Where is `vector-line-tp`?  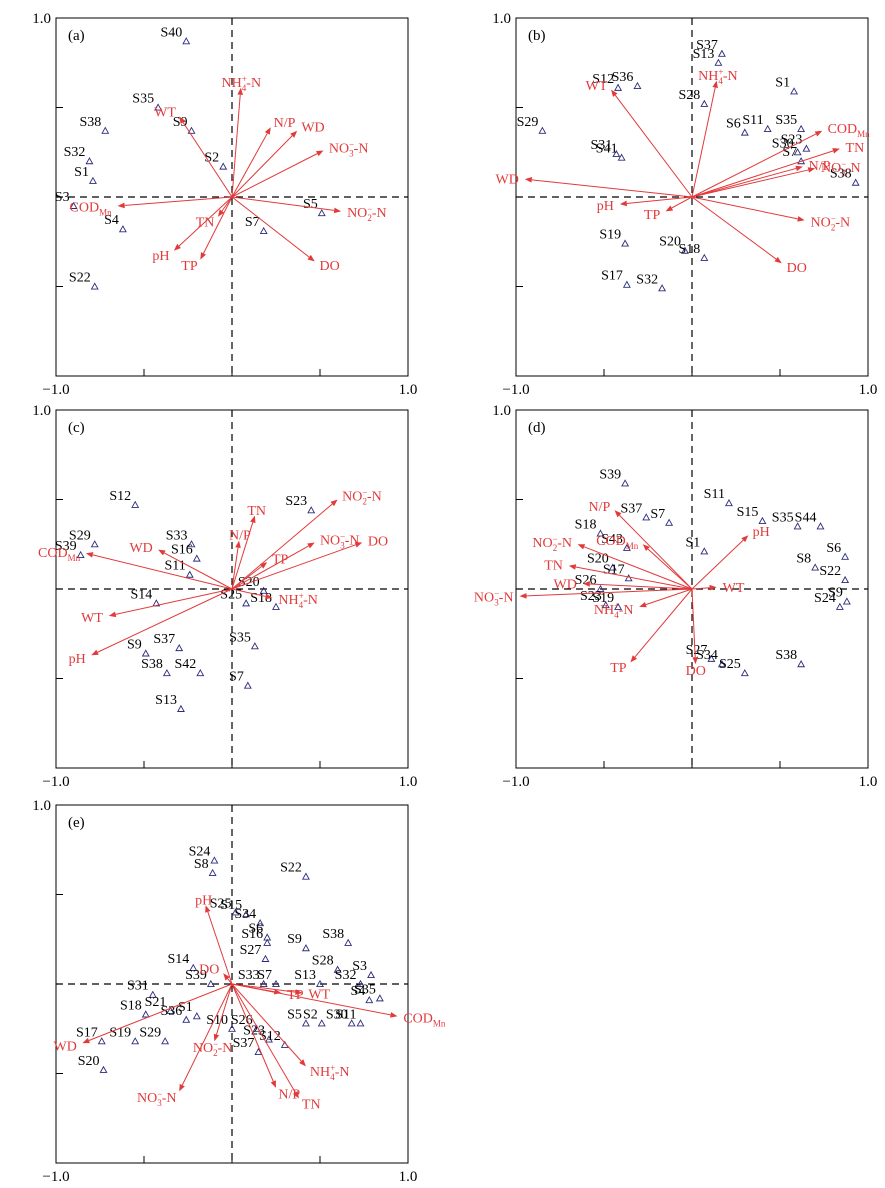 vector-line-tp is located at coordinates (218, 225).